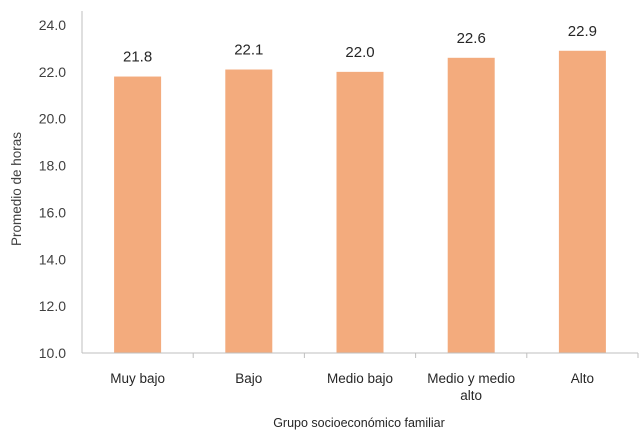  I want to click on y-tick-label: 18.0, so click(52, 166).